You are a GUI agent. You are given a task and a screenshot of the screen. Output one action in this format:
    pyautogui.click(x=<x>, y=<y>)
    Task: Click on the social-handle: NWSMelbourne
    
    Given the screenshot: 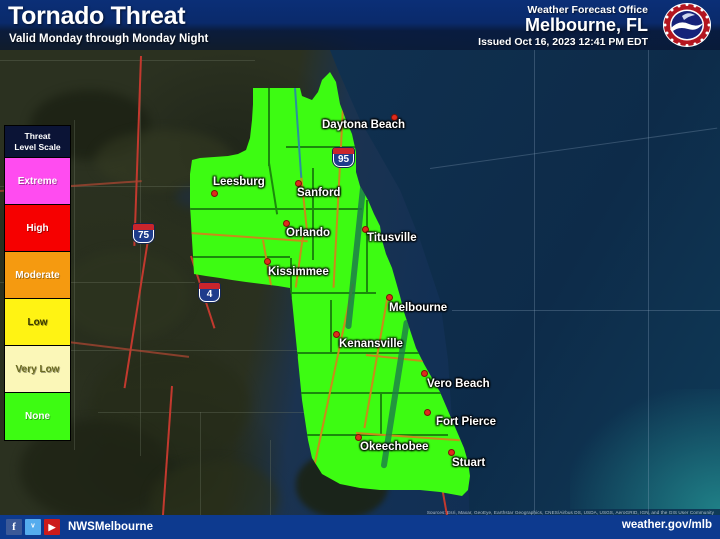 What is the action you would take?
    pyautogui.click(x=110, y=527)
    